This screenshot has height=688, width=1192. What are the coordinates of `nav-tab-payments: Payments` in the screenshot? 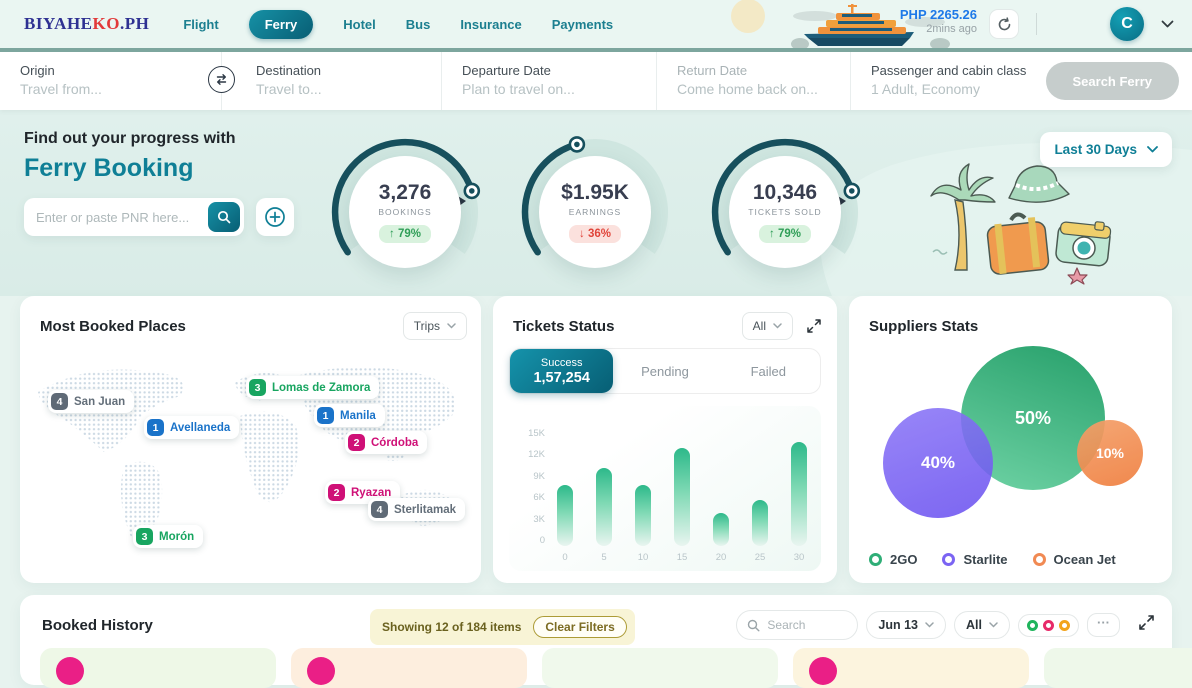 It's located at (582, 24).